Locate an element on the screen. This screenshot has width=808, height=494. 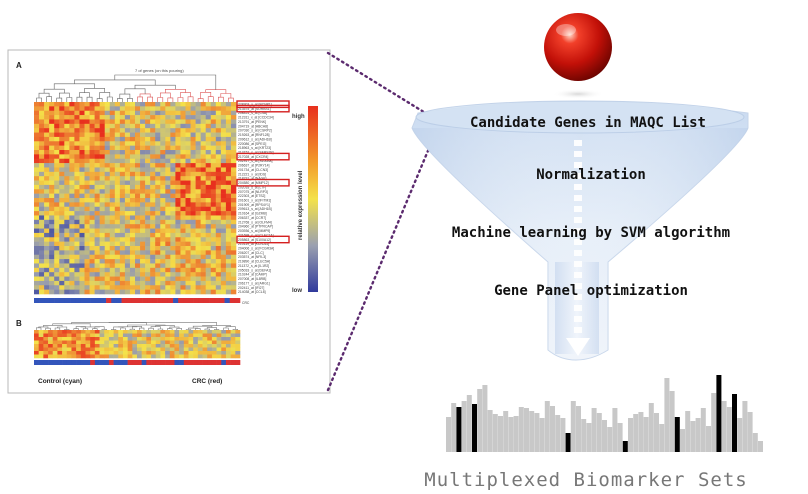
dendrogram-title: 7 of genes (on this pouring) is located at coordinates (159, 70).